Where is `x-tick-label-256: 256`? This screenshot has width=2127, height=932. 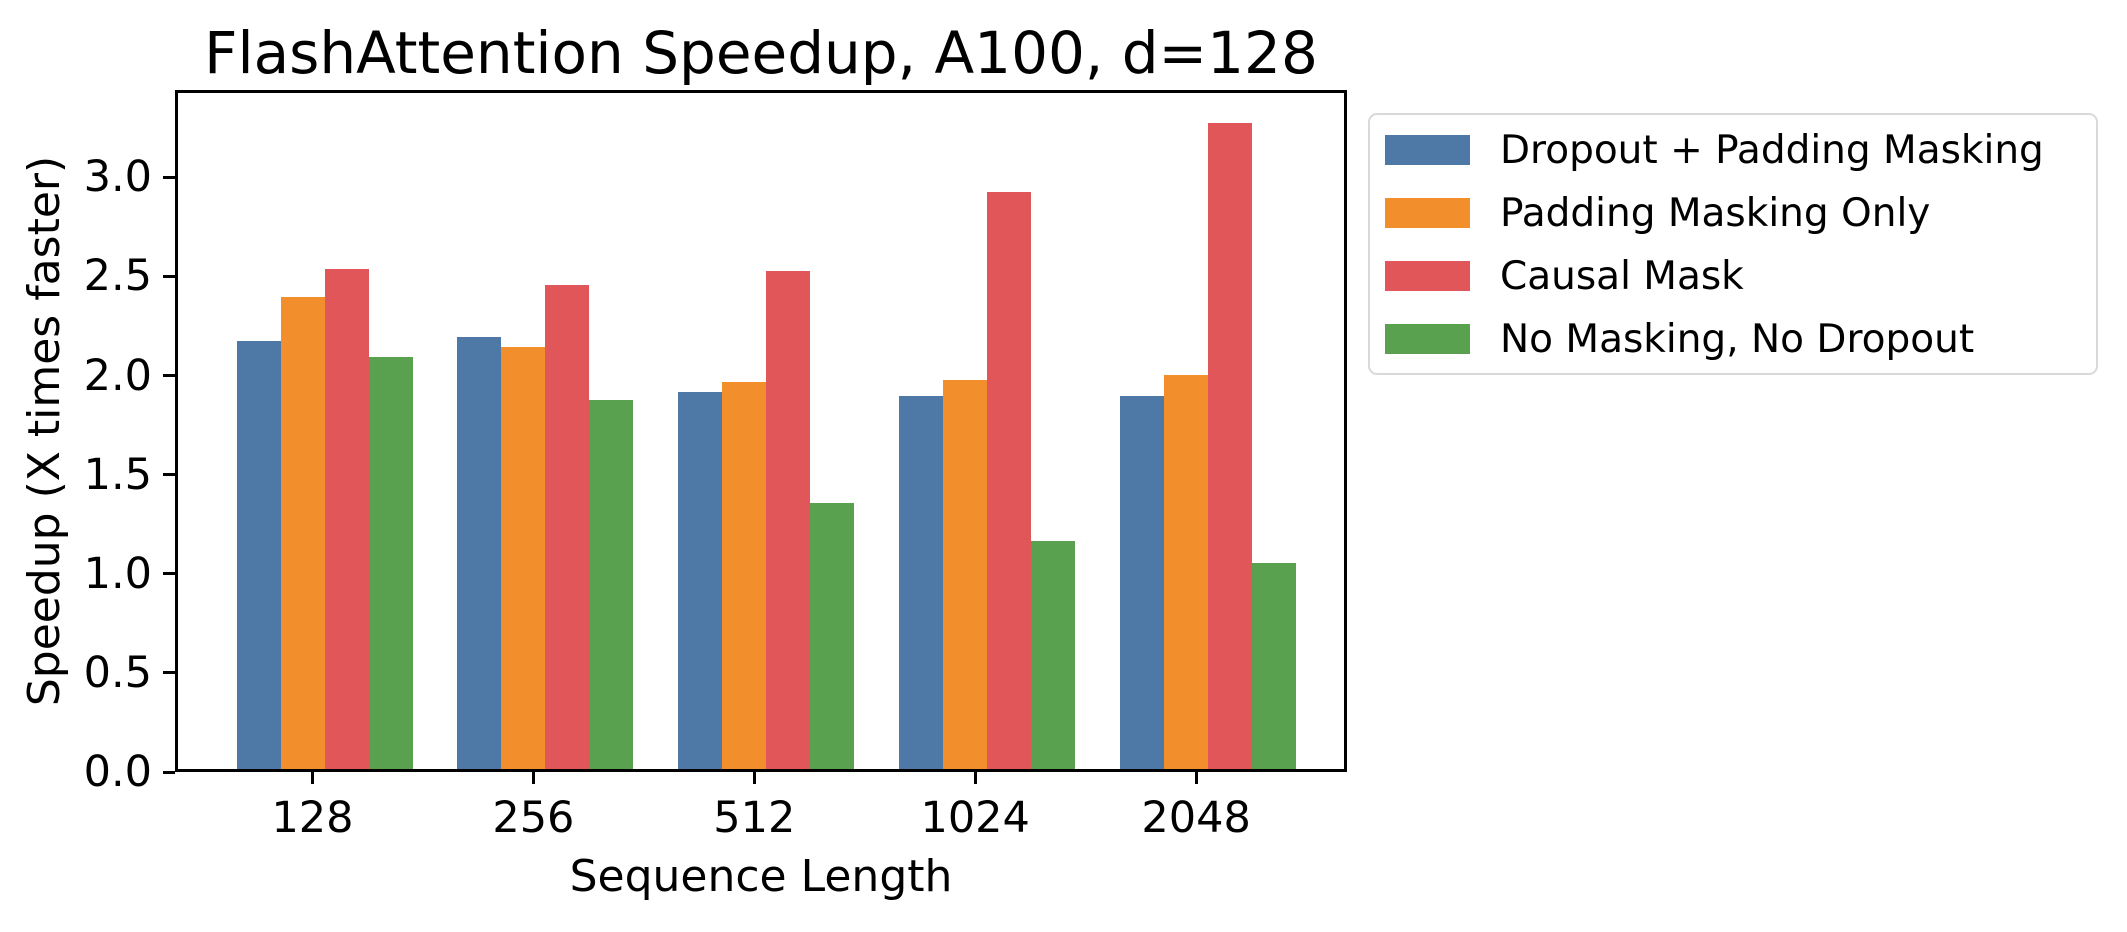
x-tick-label-256: 256 is located at coordinates (533, 818).